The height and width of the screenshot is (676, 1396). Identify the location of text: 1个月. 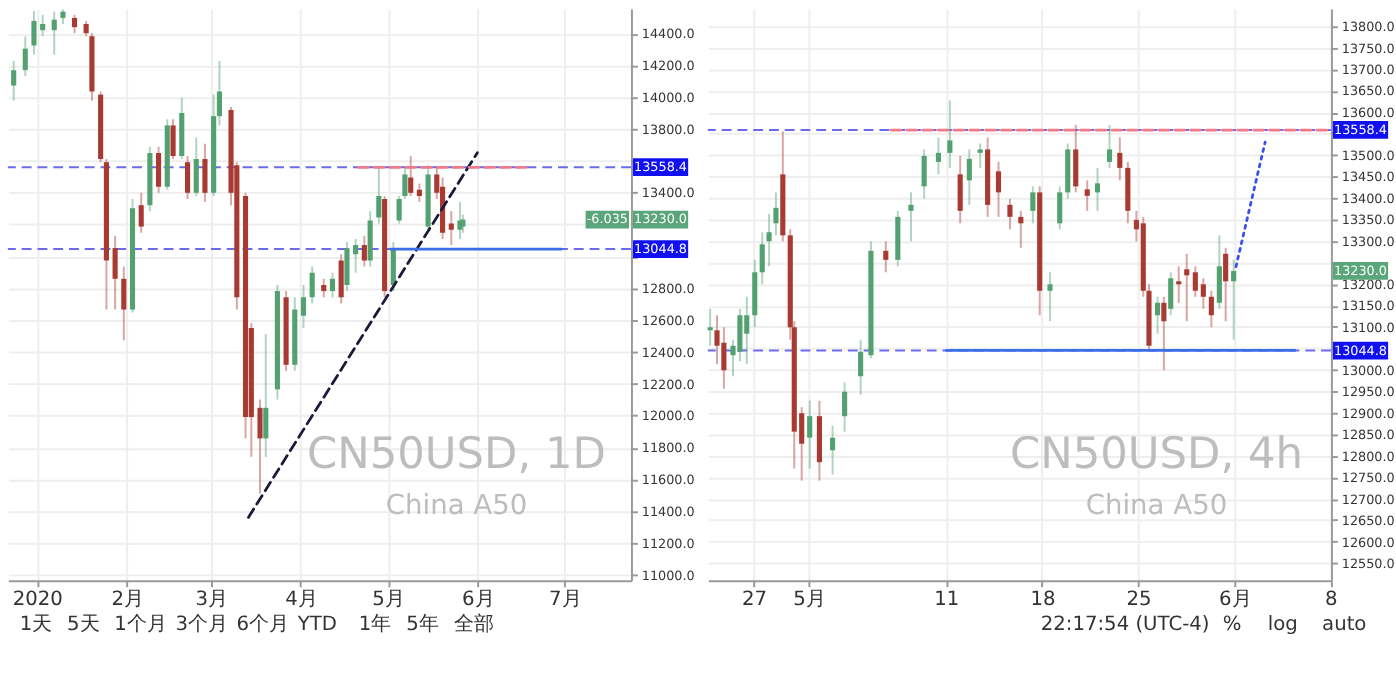
(140, 623).